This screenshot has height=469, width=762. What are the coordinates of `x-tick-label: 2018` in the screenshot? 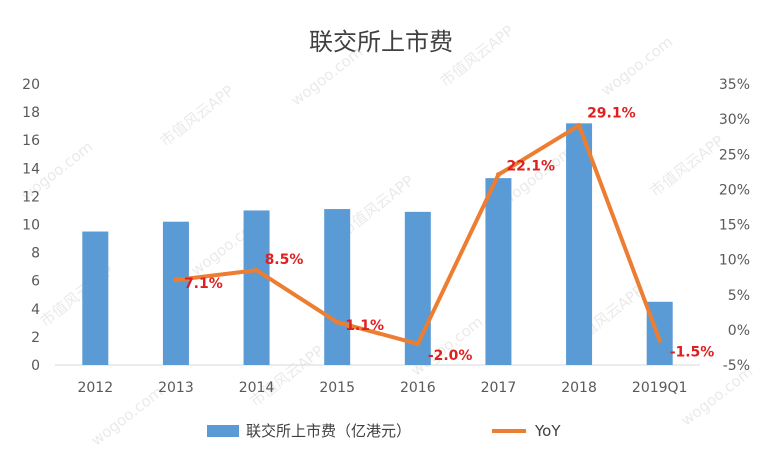 It's located at (579, 388).